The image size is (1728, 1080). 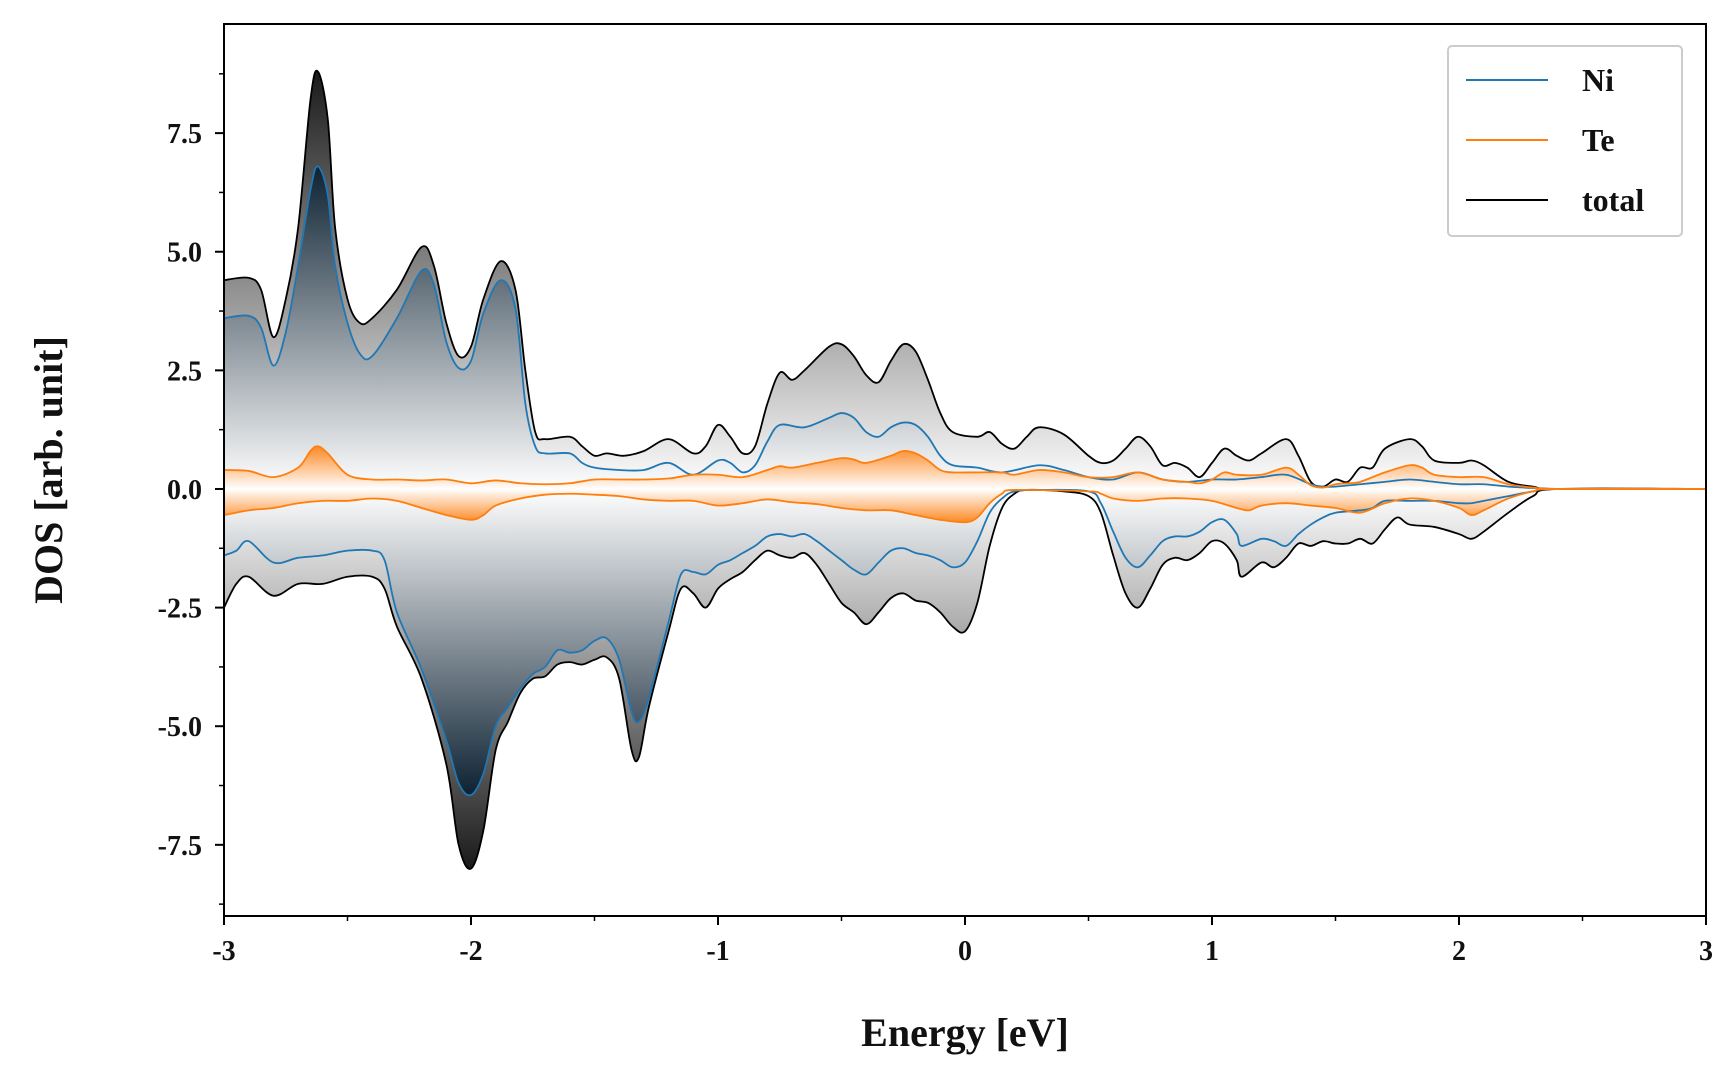 I want to click on y-tick-label: 2.5, so click(x=184, y=371).